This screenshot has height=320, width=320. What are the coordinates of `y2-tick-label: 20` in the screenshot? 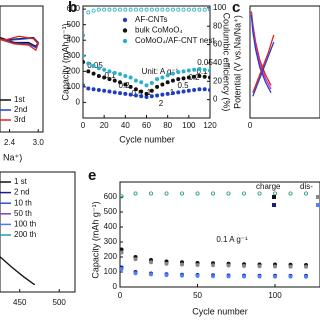 It's located at (217, 80).